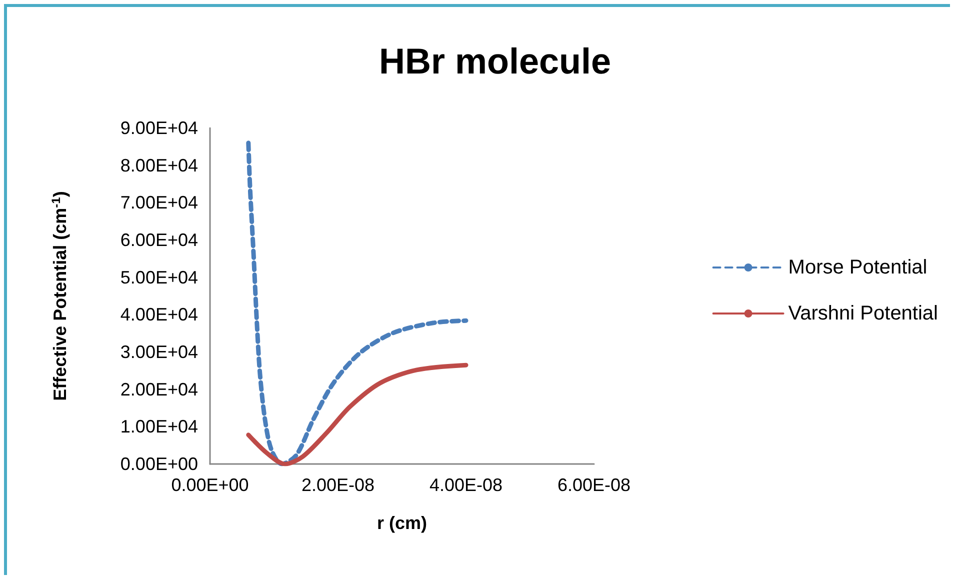  Describe the element at coordinates (466, 485) in the screenshot. I see `x-tick-label: 4.00E-08` at that location.